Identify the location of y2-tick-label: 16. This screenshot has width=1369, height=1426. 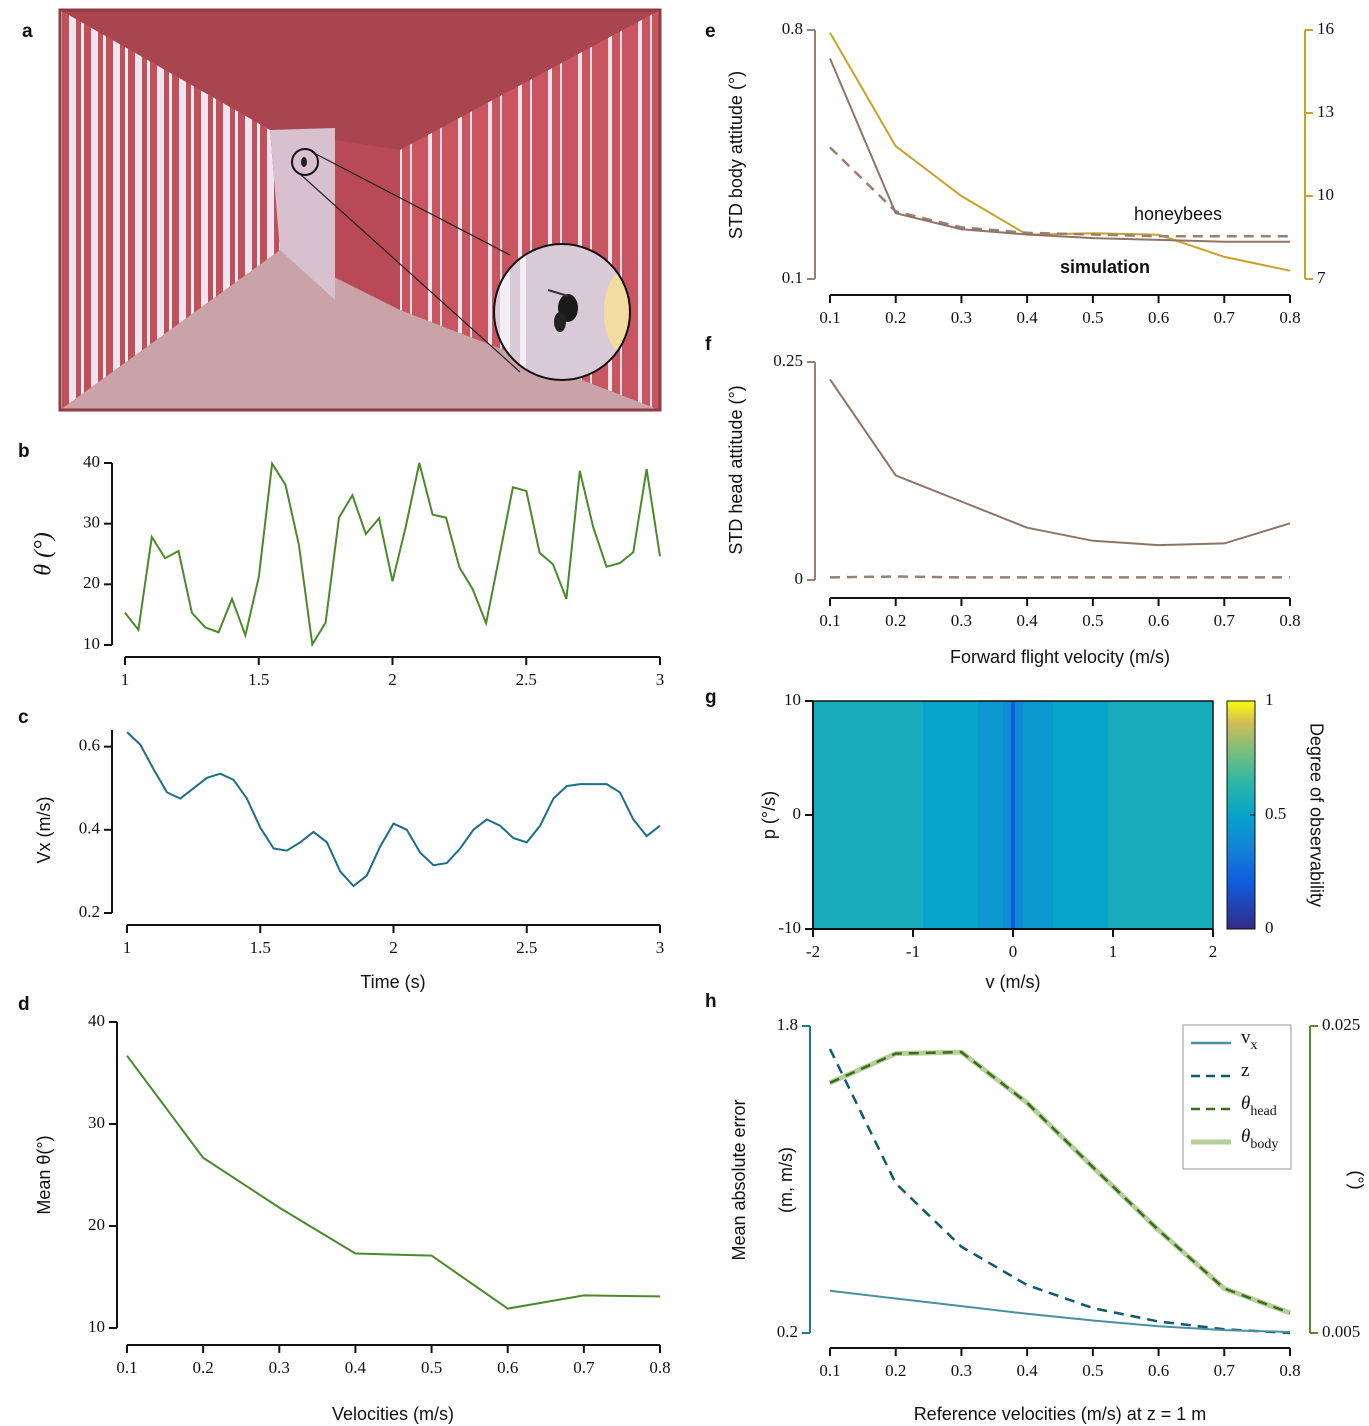
(1325, 28).